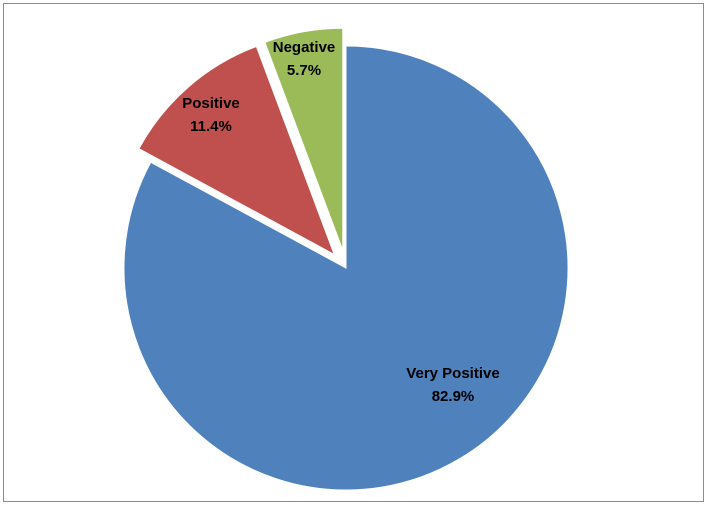 This screenshot has height=507, width=709. What do you see at coordinates (211, 103) in the screenshot?
I see `slice-category-positive: Positive` at bounding box center [211, 103].